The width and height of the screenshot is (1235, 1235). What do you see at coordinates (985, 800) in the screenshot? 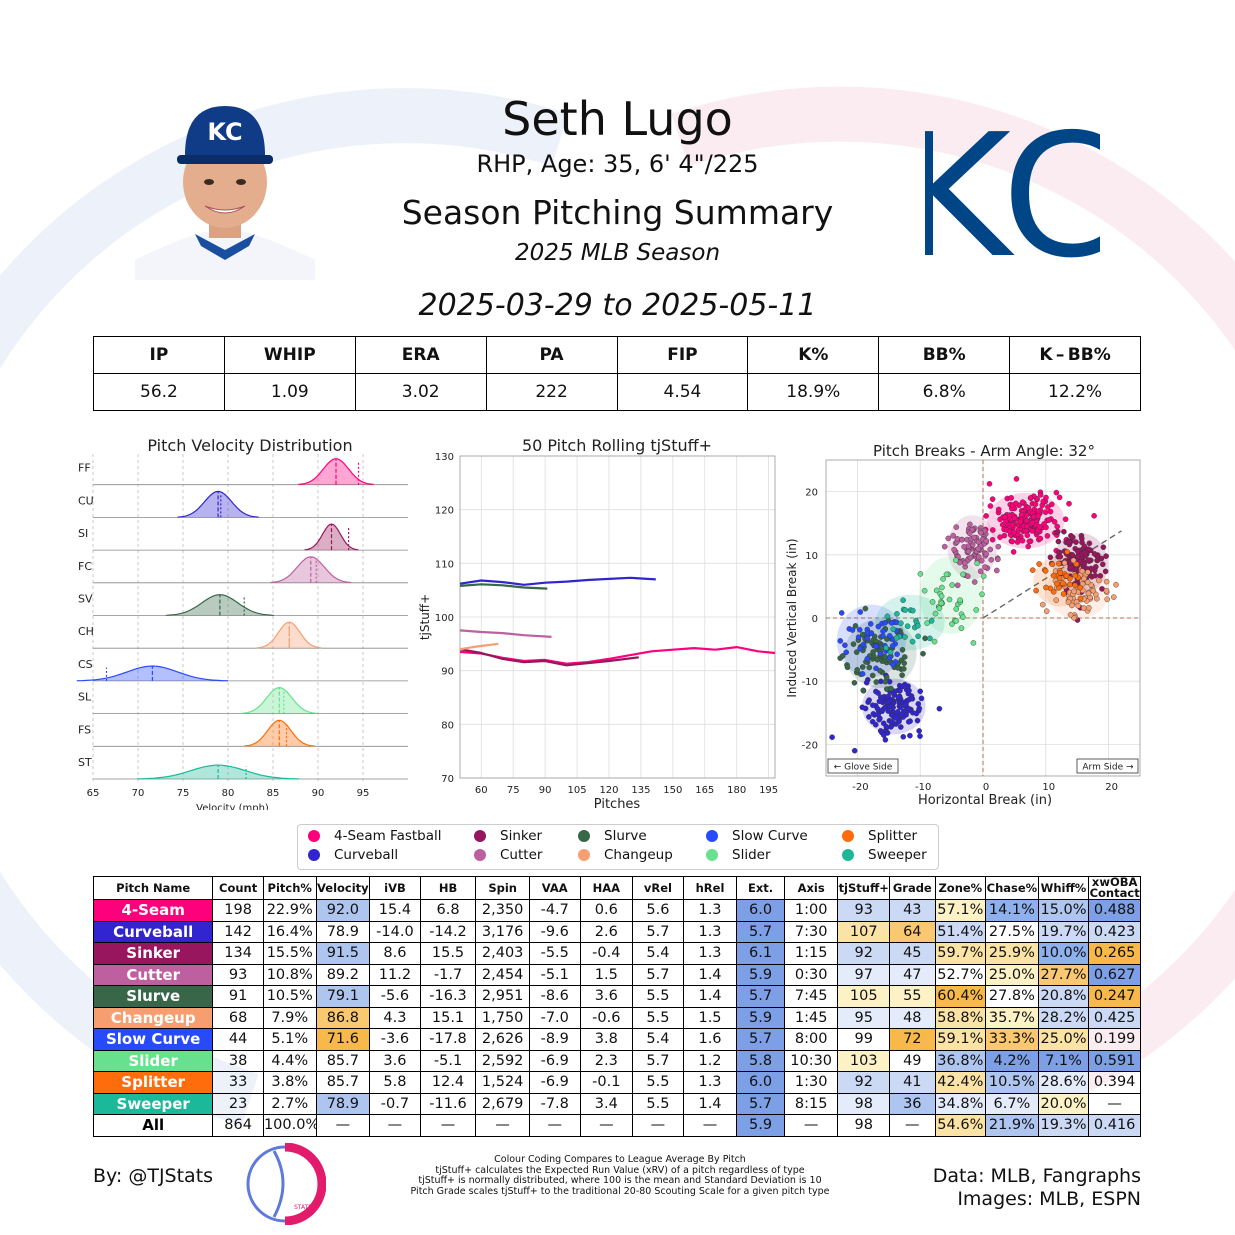
I see `x-axis-label: Horizontal Break (in)` at bounding box center [985, 800].